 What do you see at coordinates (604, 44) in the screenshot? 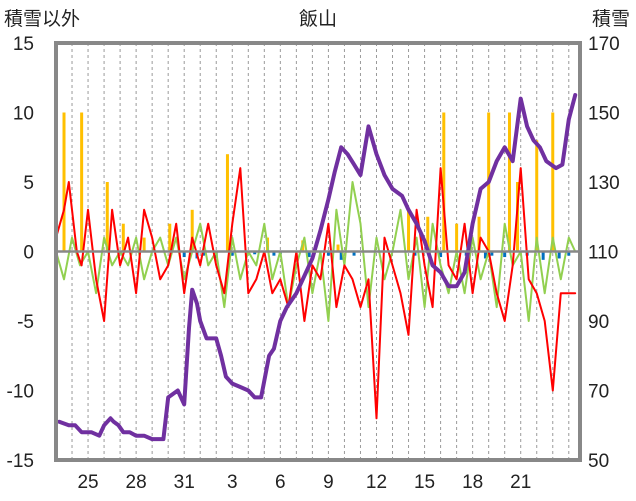
I see `right-tick-label: 170` at bounding box center [604, 44].